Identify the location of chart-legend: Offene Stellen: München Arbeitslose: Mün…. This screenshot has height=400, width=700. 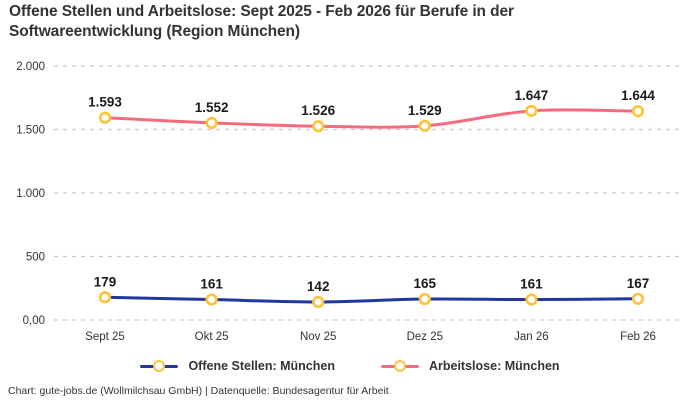
(350, 366).